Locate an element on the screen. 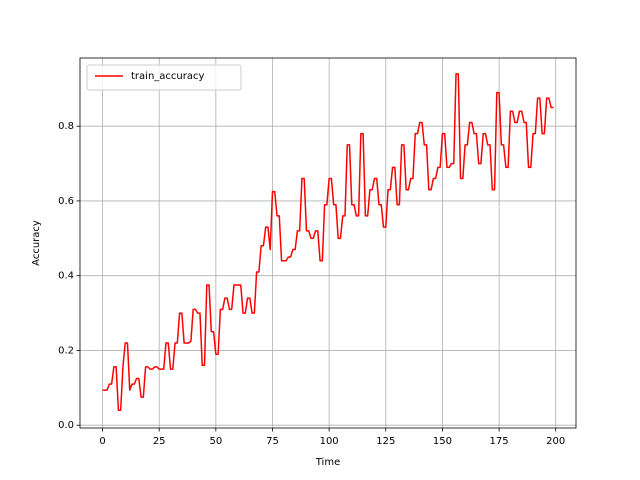 This screenshot has width=640, height=480. x-tick-label: 50 is located at coordinates (215, 441).